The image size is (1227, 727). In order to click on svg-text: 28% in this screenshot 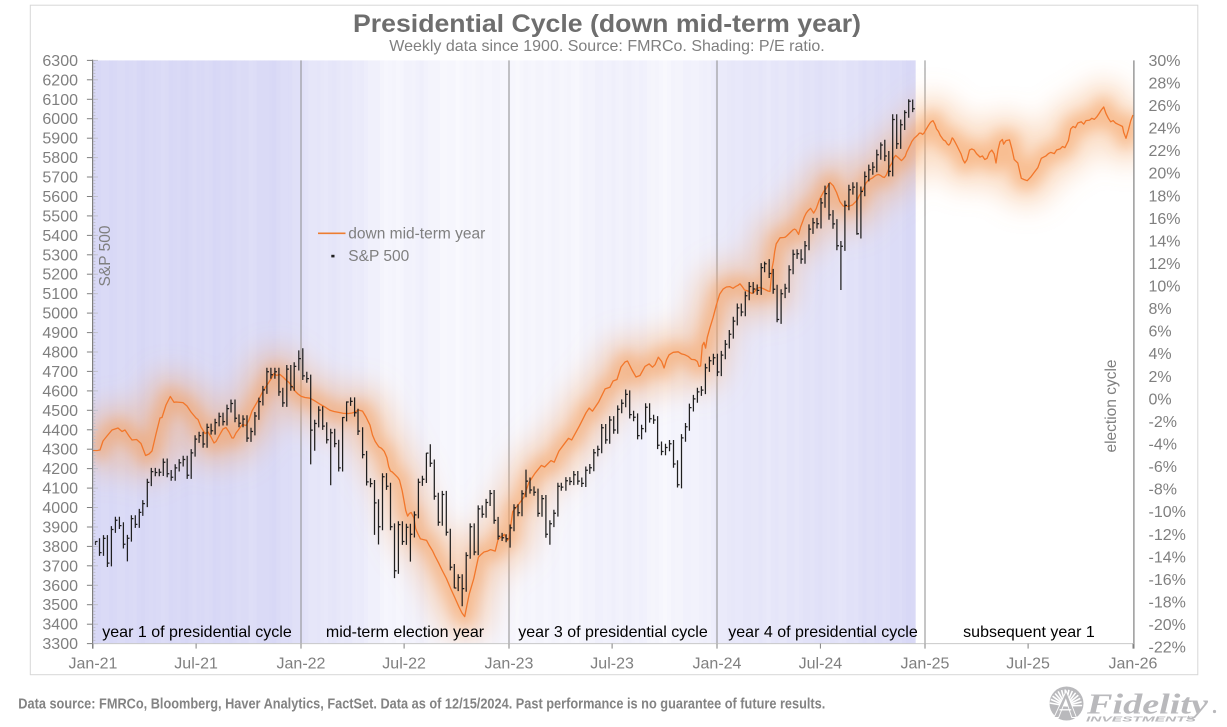, I will do `click(1165, 84)`.